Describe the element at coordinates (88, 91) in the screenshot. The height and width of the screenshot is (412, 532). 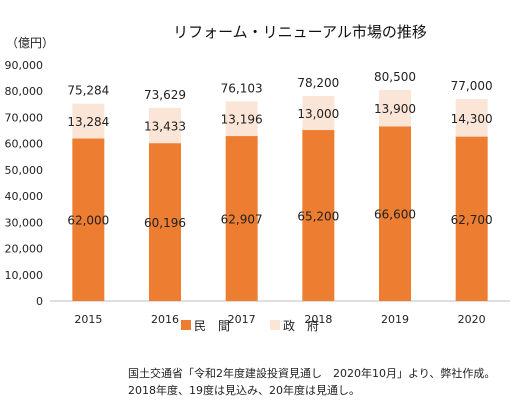
I see `data-label-total: 75,284` at that location.